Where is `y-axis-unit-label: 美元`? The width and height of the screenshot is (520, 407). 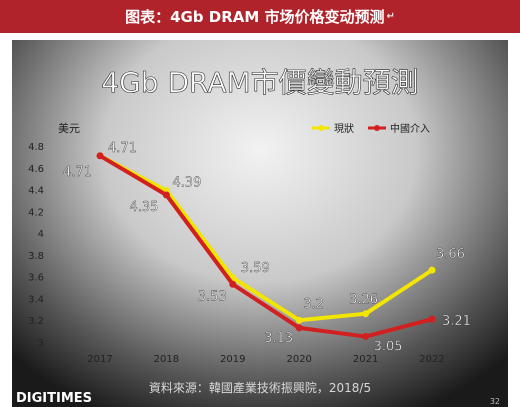
y-axis-unit-label: 美元 is located at coordinates (69, 128).